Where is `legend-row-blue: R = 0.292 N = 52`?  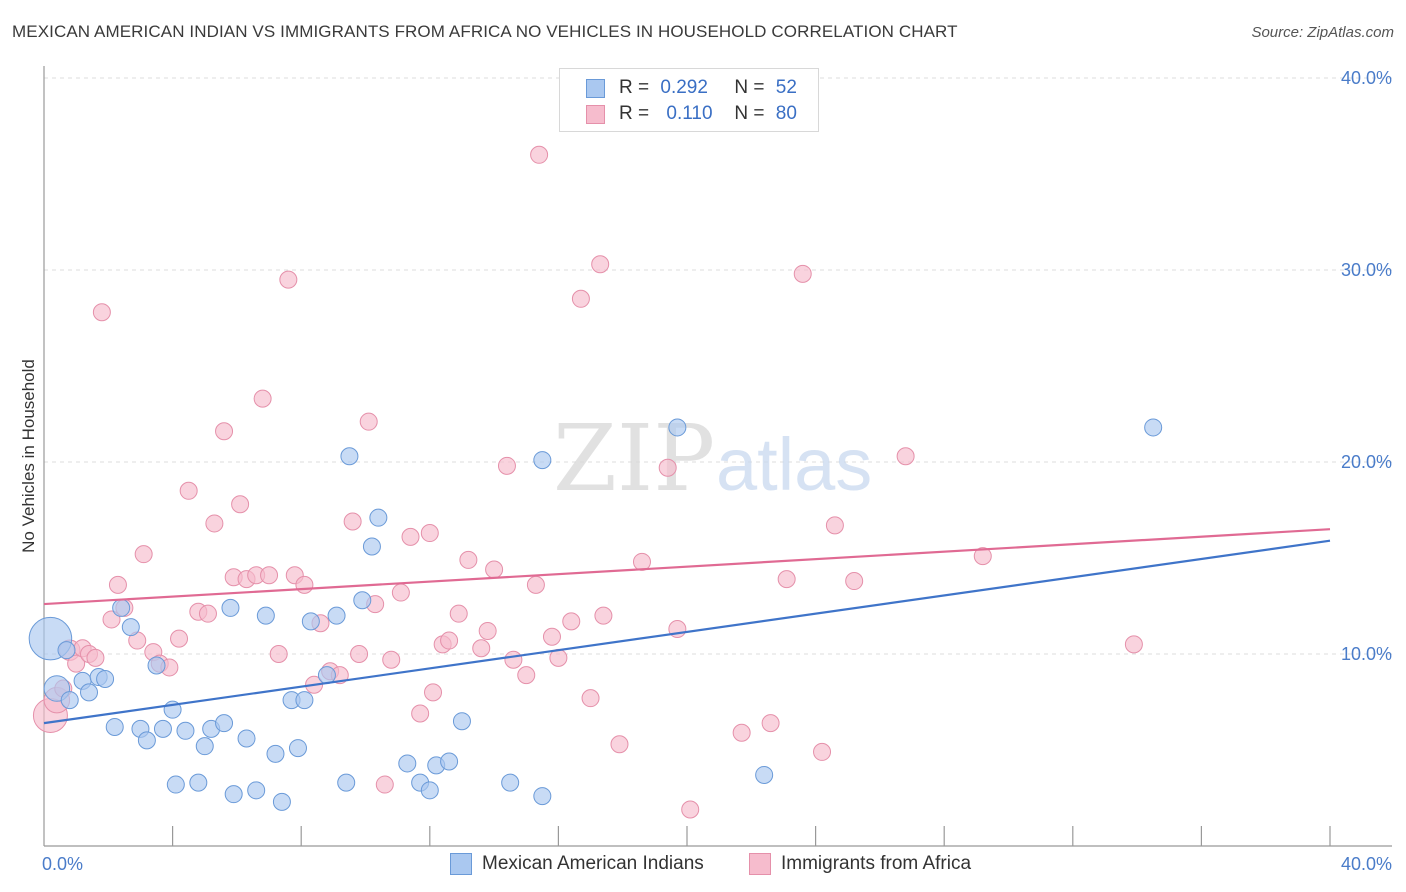
legend-row-blue: R = 0.292 N = 52 is located at coordinates (691, 88).